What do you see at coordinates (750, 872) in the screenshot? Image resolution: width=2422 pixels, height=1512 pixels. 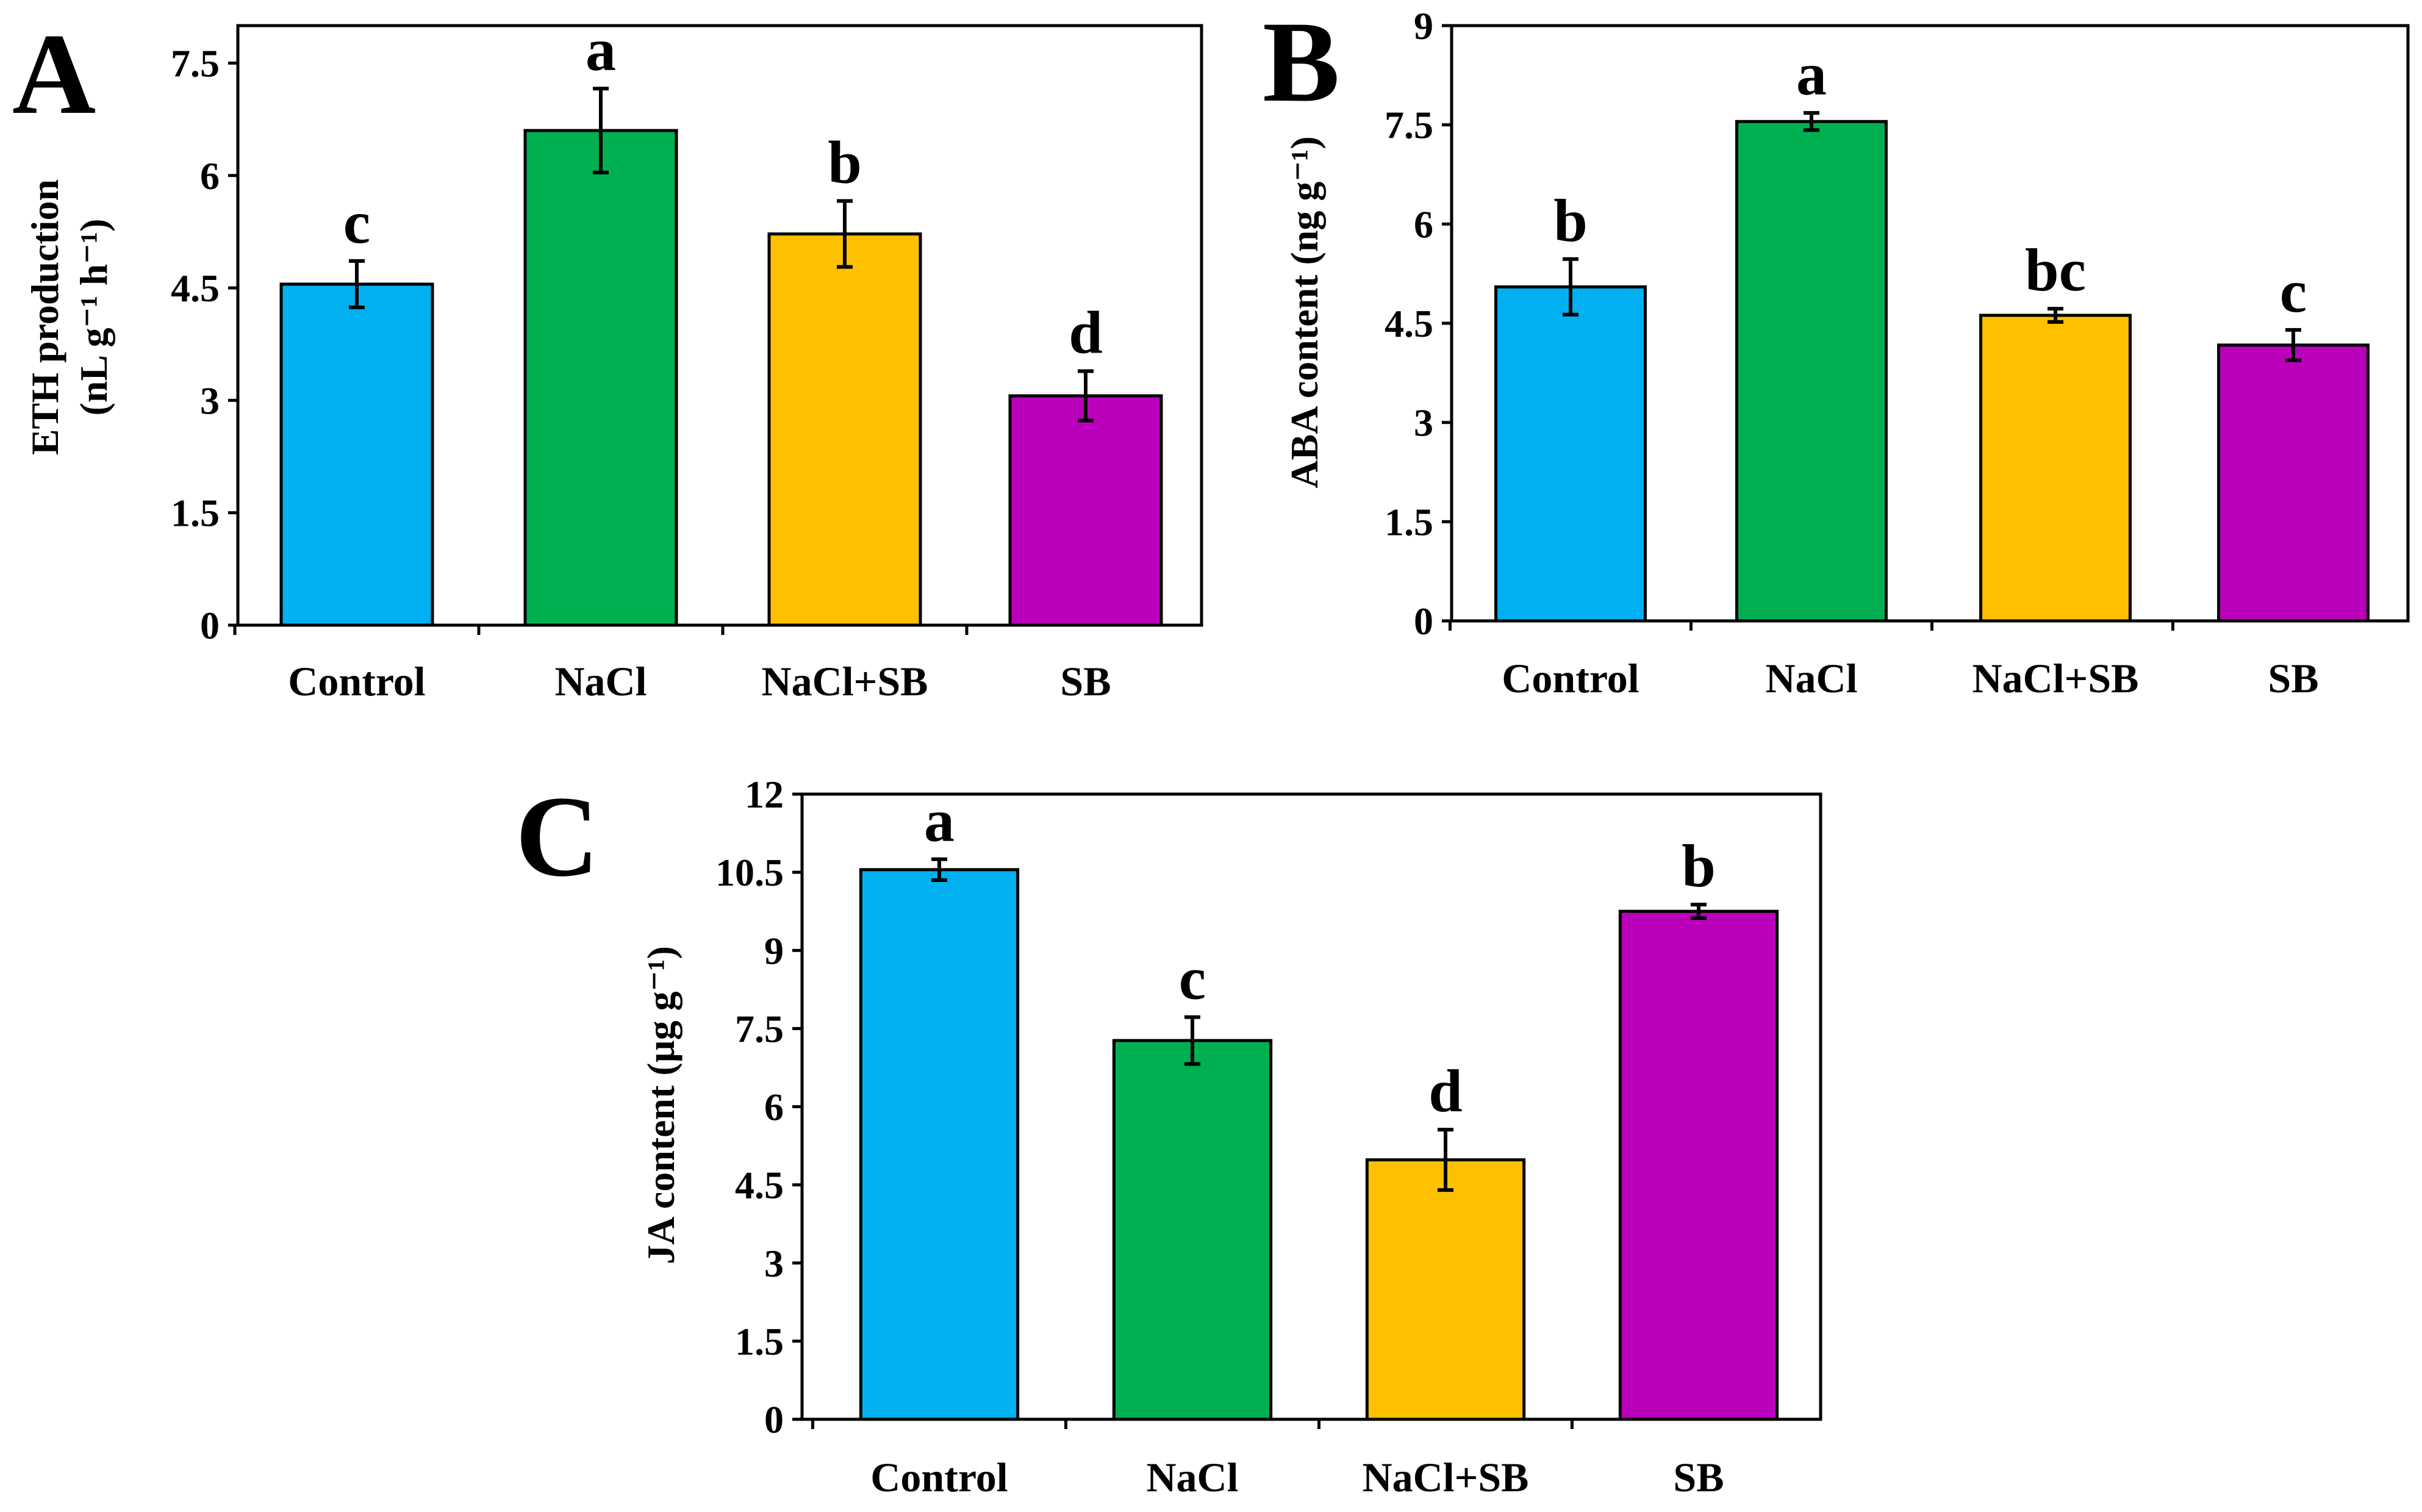 I see `y-tick-label: 10.5` at bounding box center [750, 872].